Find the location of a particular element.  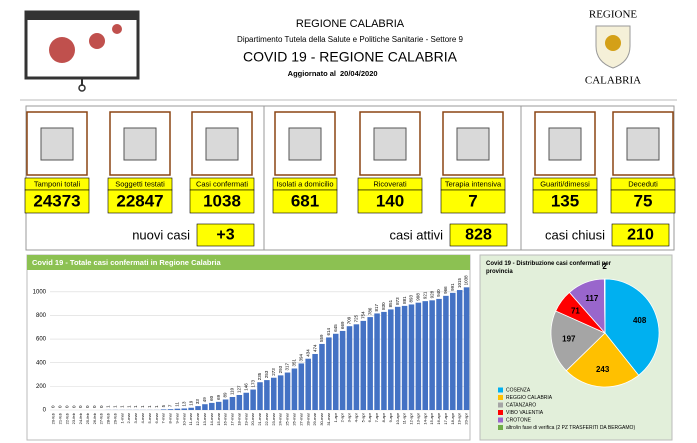

x-tick-label: 15-apr is located at coordinates (431, 418).